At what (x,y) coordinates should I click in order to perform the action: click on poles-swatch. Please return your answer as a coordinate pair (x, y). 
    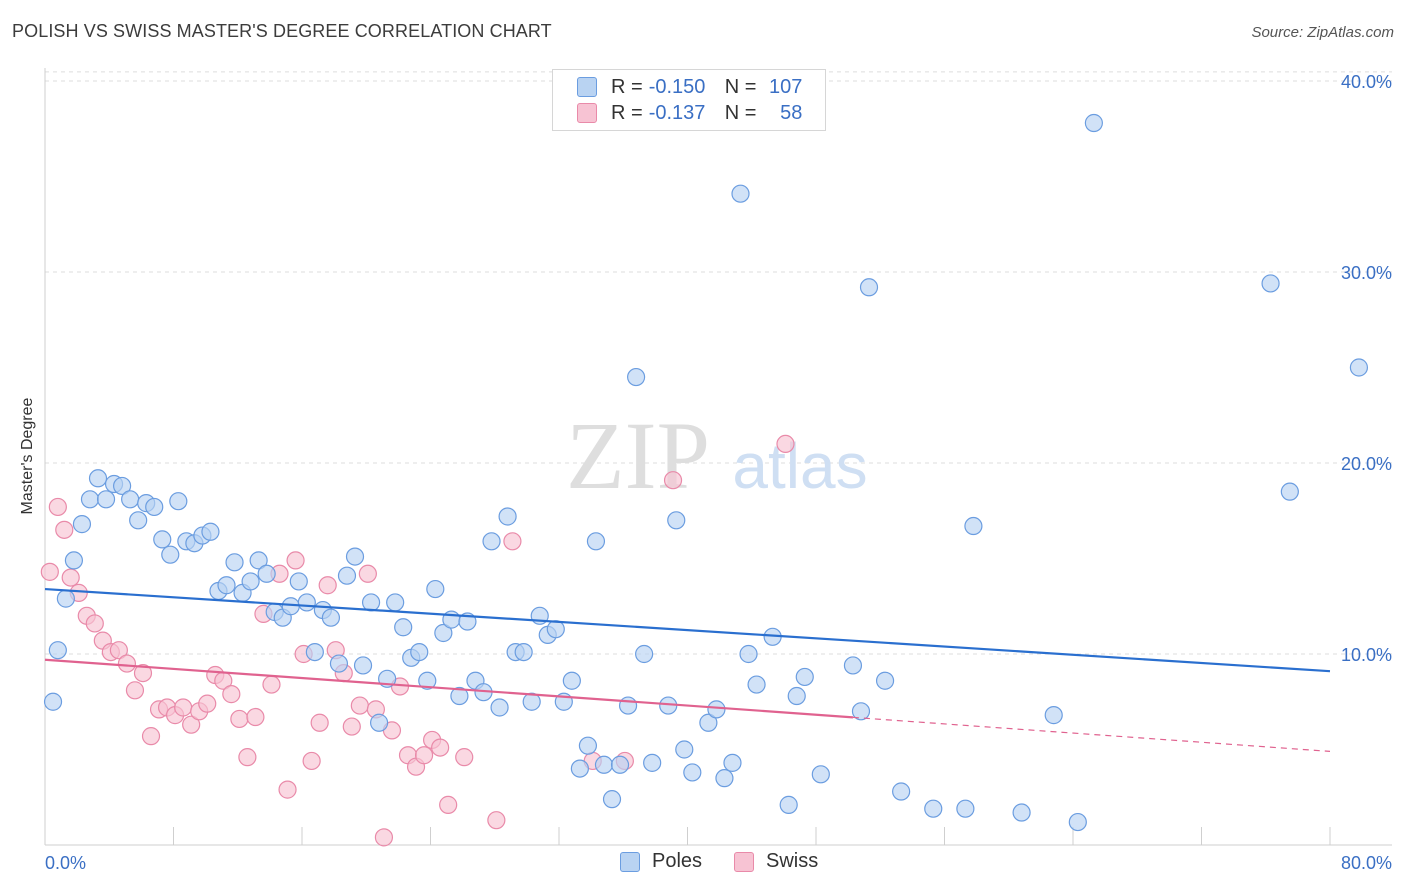
    Looking at the image, I should click on (630, 861).